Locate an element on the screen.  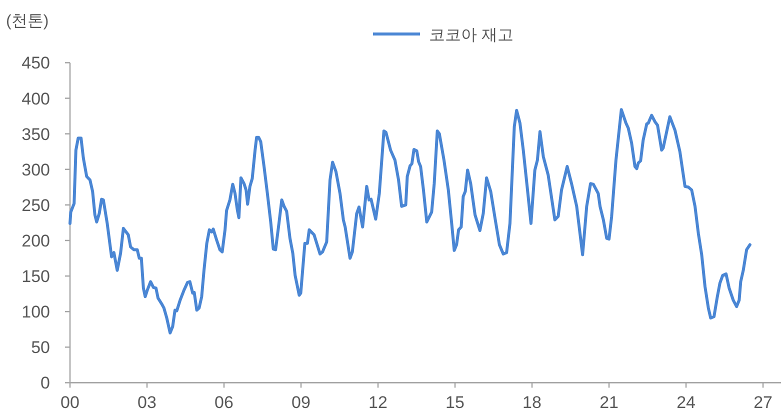
y-tick-label: 100 is located at coordinates (36, 312).